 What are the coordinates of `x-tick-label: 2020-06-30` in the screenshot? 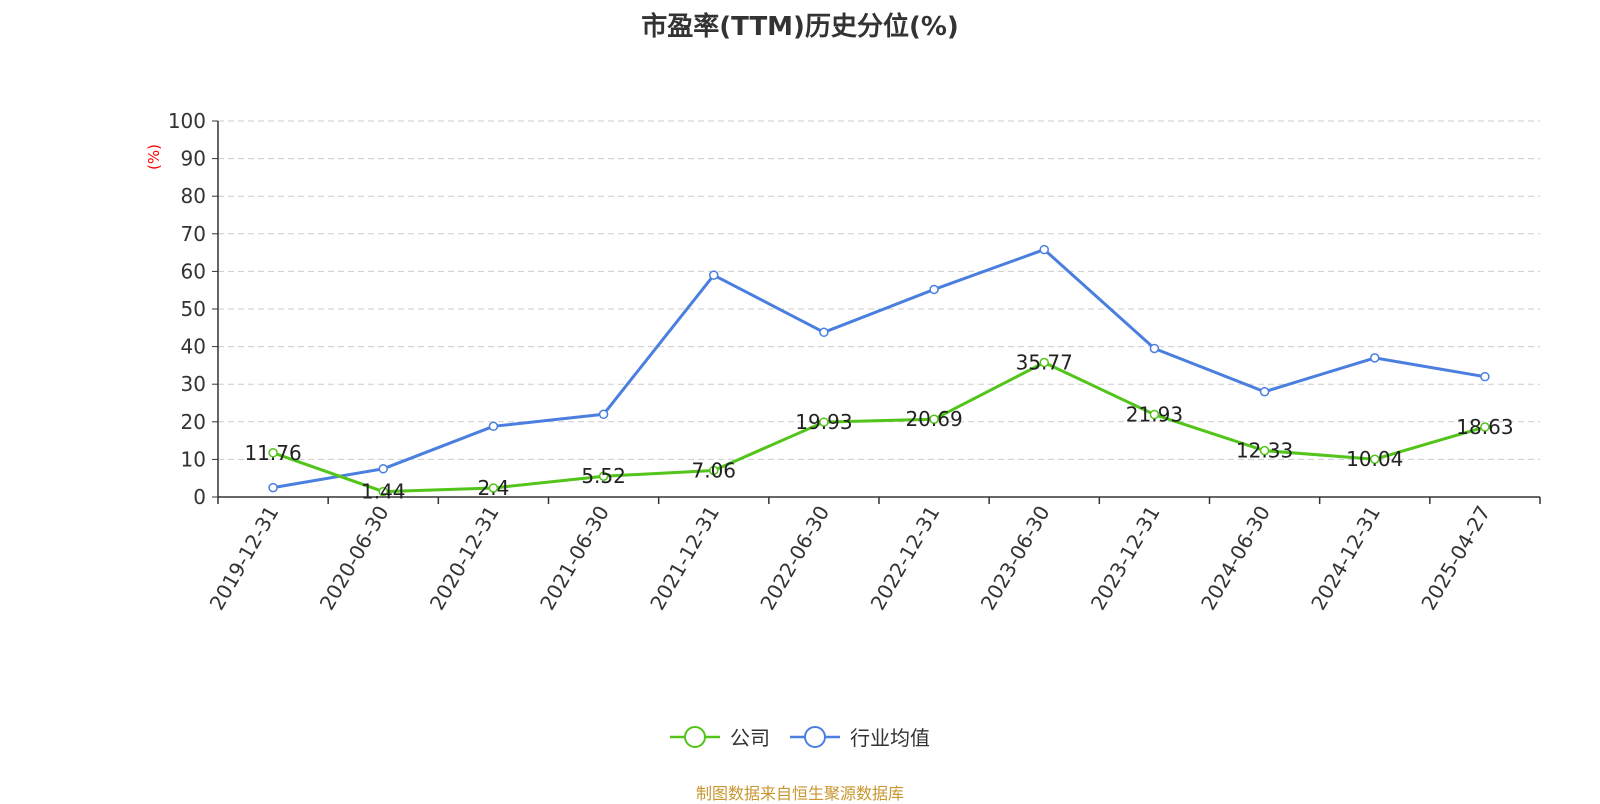 It's located at (354, 558).